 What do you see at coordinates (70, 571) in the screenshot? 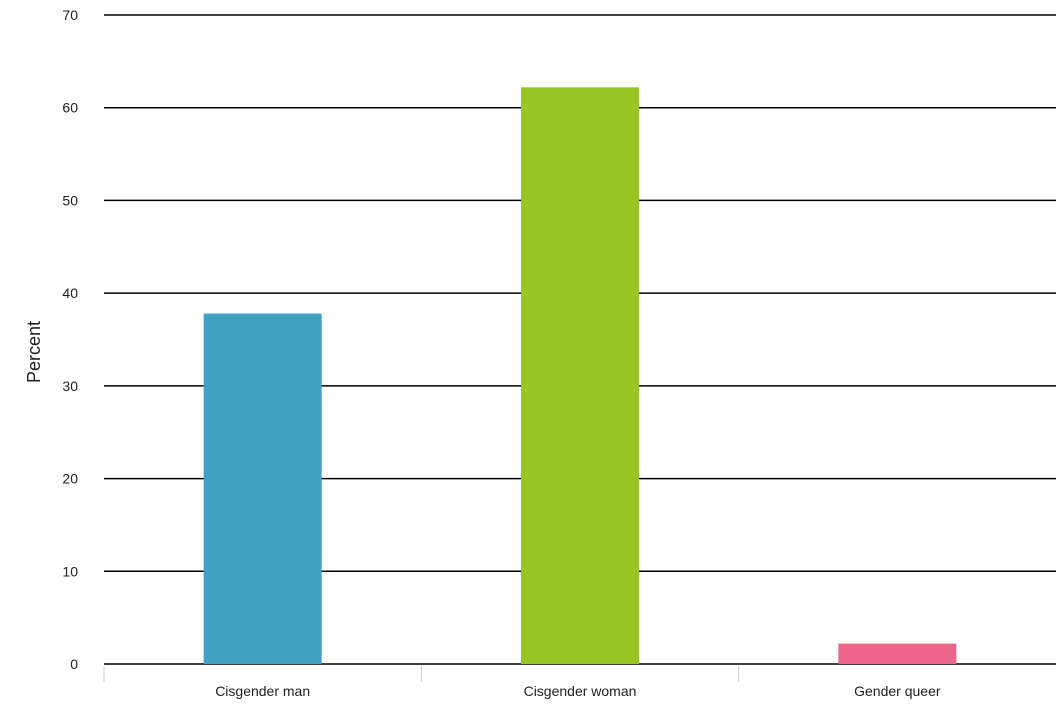
I see `y-tick-label: 10` at bounding box center [70, 571].